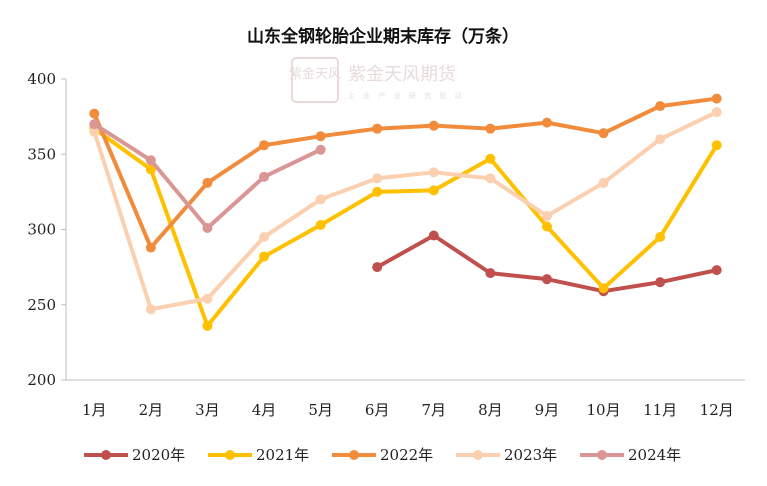 Image resolution: width=767 pixels, height=486 pixels. What do you see at coordinates (490, 410) in the screenshot?
I see `x-tick-label: 8月` at bounding box center [490, 410].